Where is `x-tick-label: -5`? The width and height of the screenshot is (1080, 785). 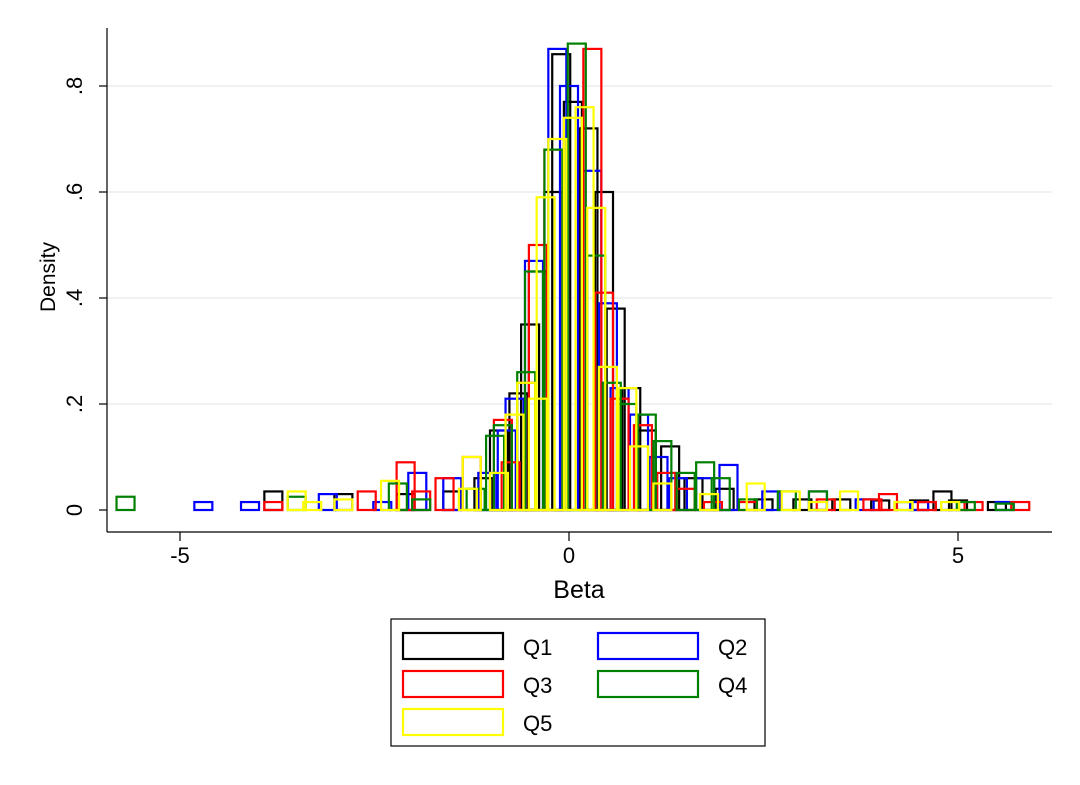
x-tick-label: -5 is located at coordinates (180, 555).